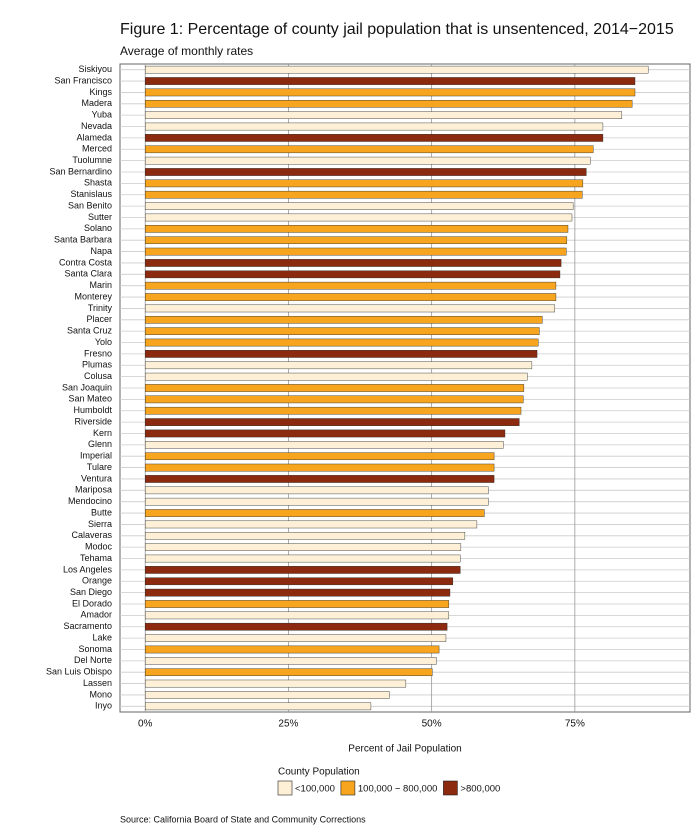 The image size is (700, 840). I want to click on y-tick-label: Amador, so click(96, 615).